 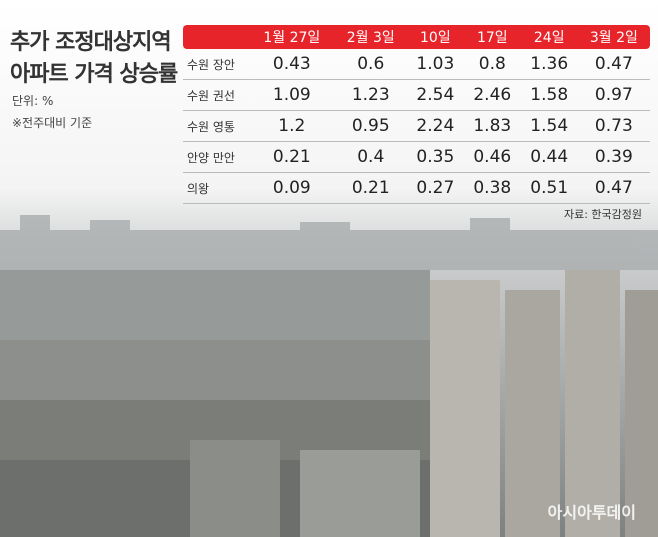 I want to click on table-cell: 0.43, so click(x=292, y=64).